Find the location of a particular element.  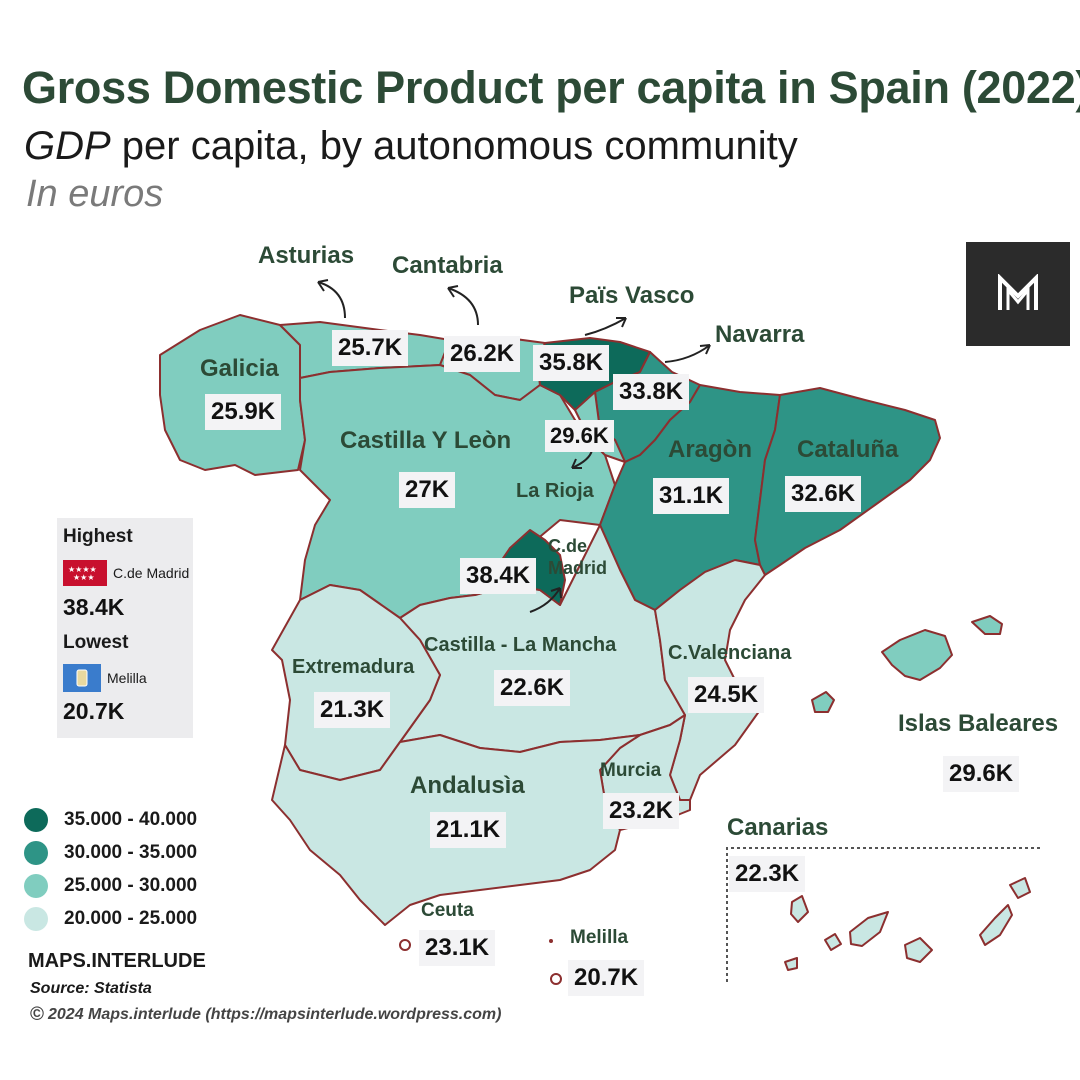

brand-logo is located at coordinates (1018, 294).